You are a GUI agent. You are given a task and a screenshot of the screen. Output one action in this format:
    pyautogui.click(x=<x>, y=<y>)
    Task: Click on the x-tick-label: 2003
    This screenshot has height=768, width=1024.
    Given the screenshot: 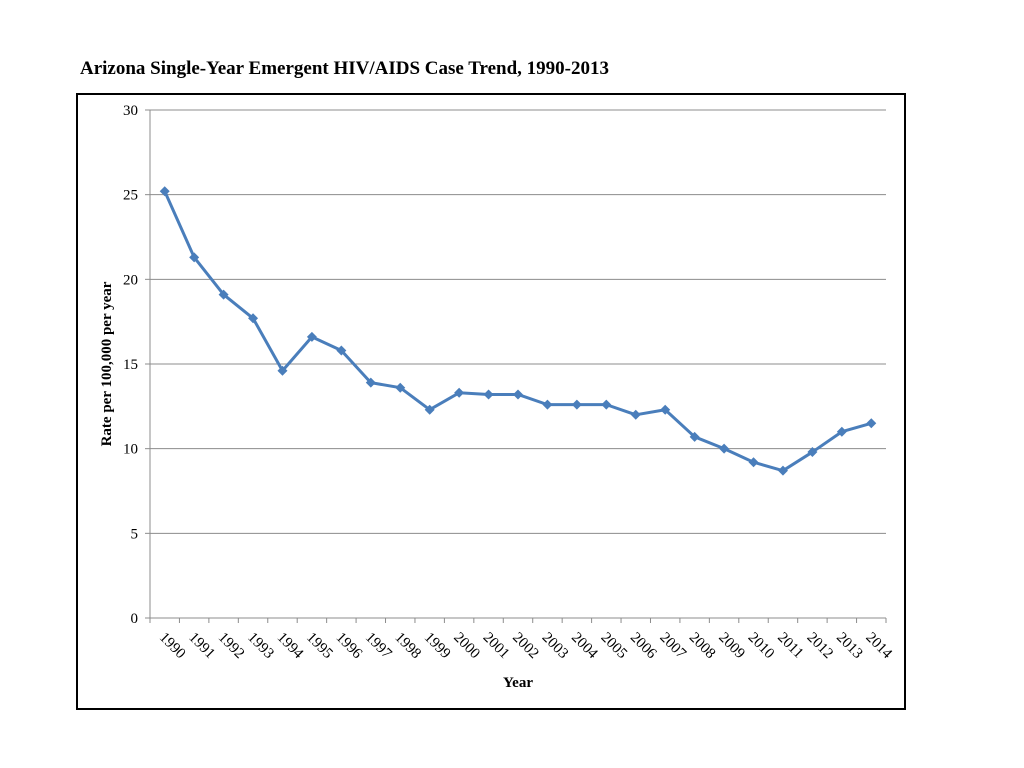 What is the action you would take?
    pyautogui.click(x=555, y=646)
    